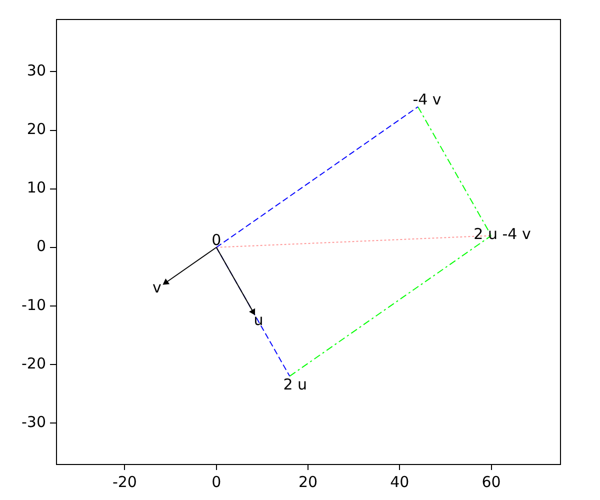 The width and height of the screenshot is (600, 500). I want to click on annotation: 2 u -4 v, so click(502, 234).